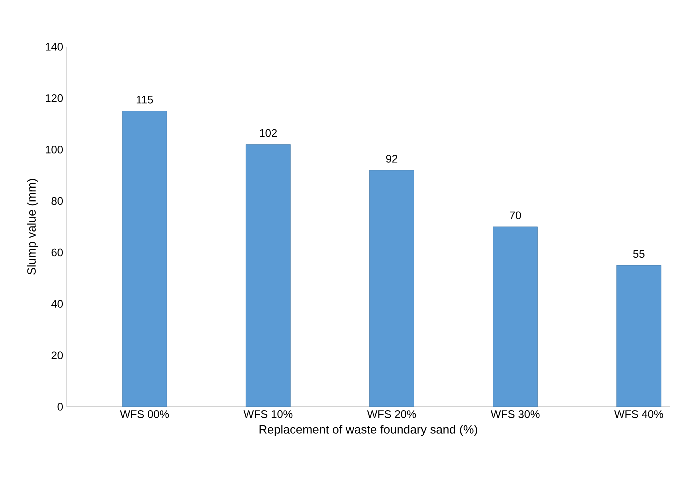 The width and height of the screenshot is (673, 485). I want to click on x-tick-label: WFS 20%, so click(391, 414).